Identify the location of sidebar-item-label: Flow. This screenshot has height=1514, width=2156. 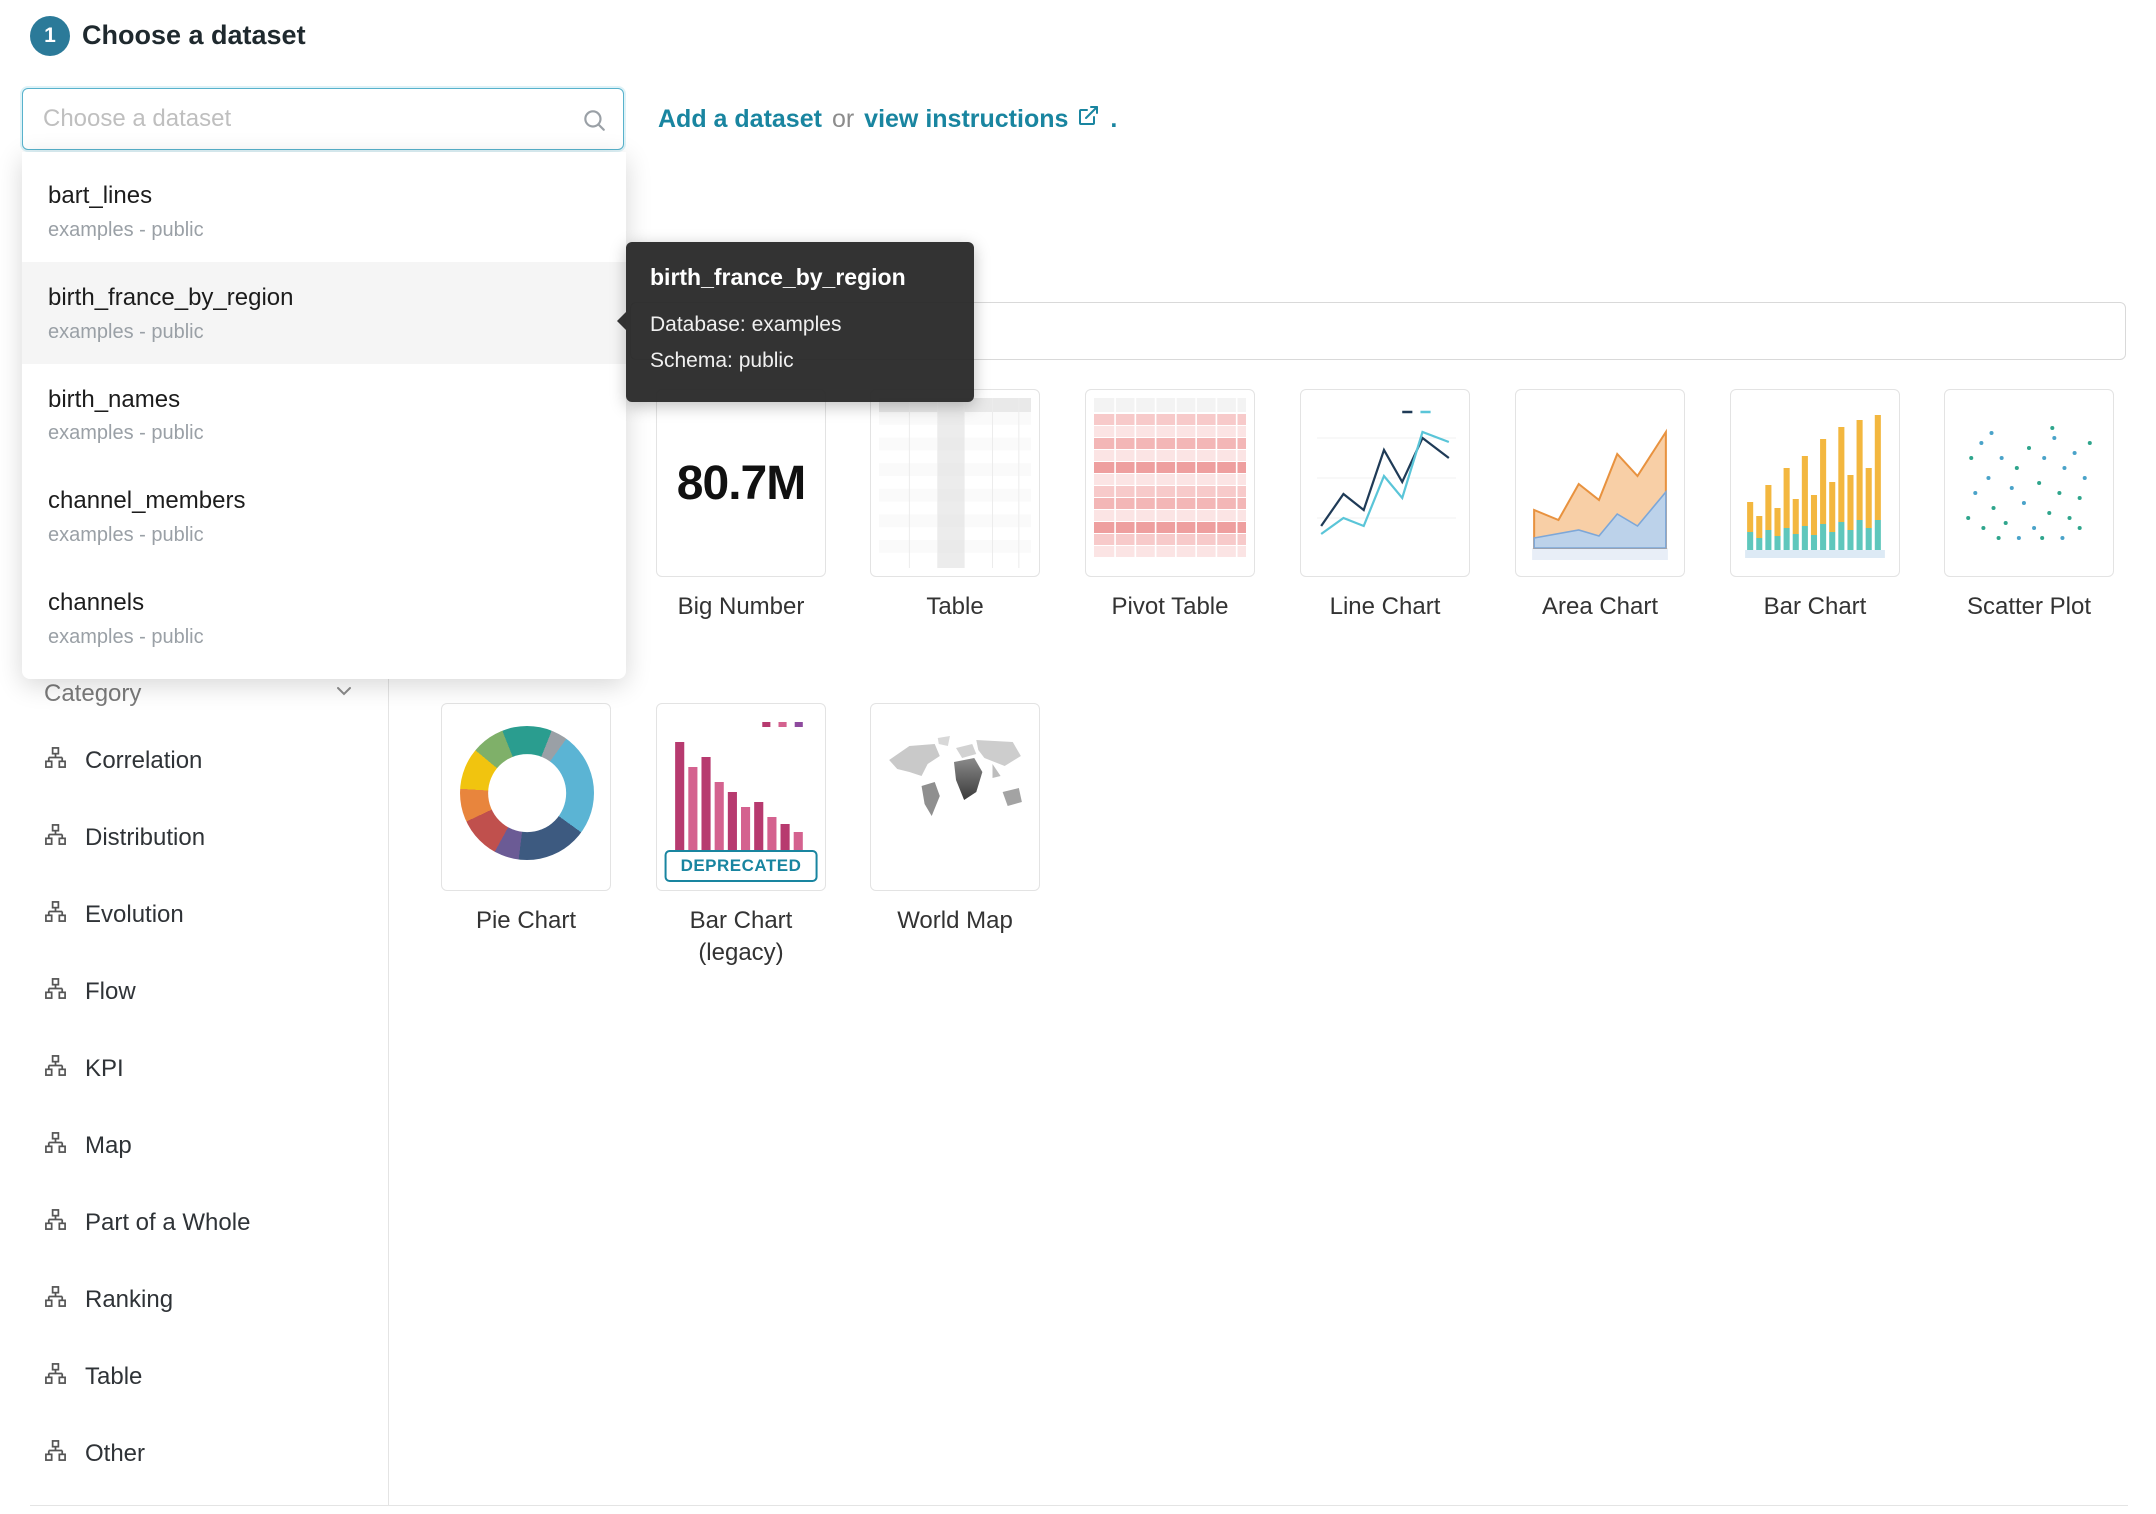
(110, 991).